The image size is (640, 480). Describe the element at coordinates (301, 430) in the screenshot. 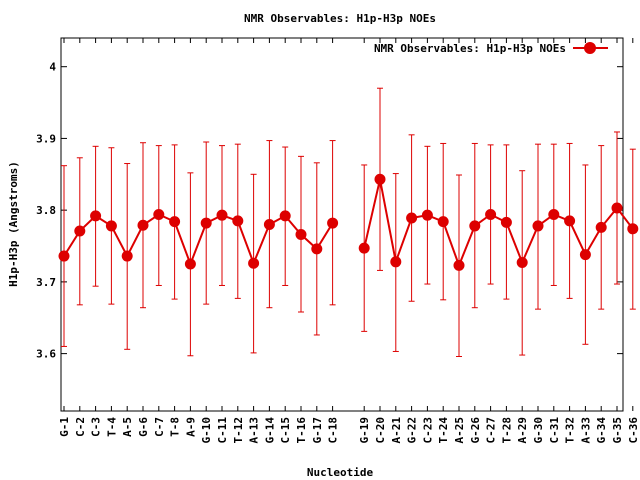

I see `x-tick-label: T-16` at that location.